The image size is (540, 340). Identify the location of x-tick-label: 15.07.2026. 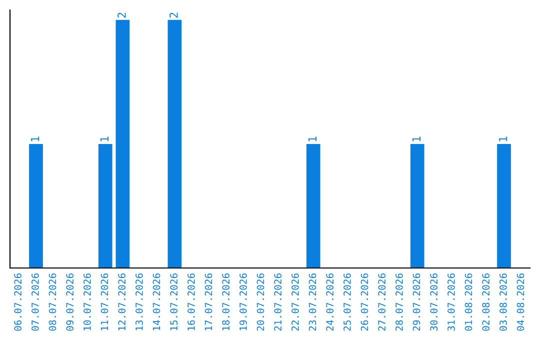
(174, 301).